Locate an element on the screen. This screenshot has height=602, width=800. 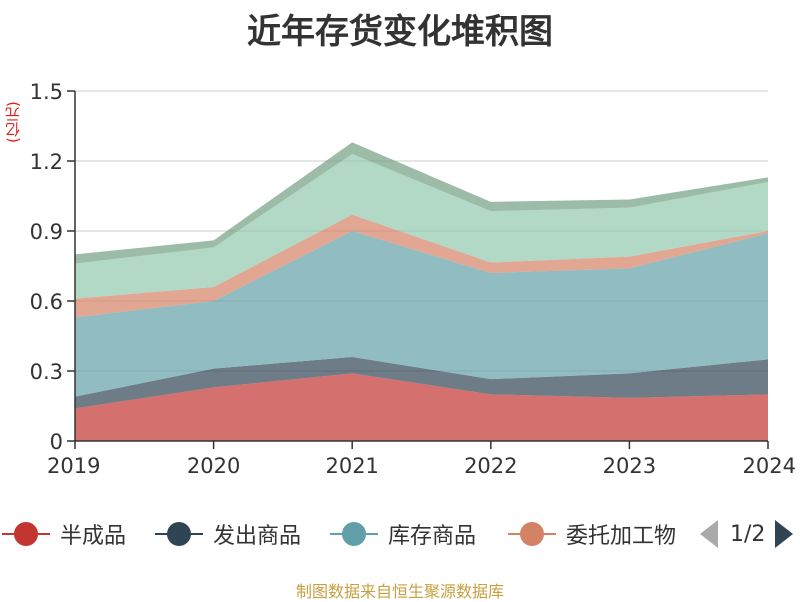
x-tick-label: 2022 is located at coordinates (490, 466).